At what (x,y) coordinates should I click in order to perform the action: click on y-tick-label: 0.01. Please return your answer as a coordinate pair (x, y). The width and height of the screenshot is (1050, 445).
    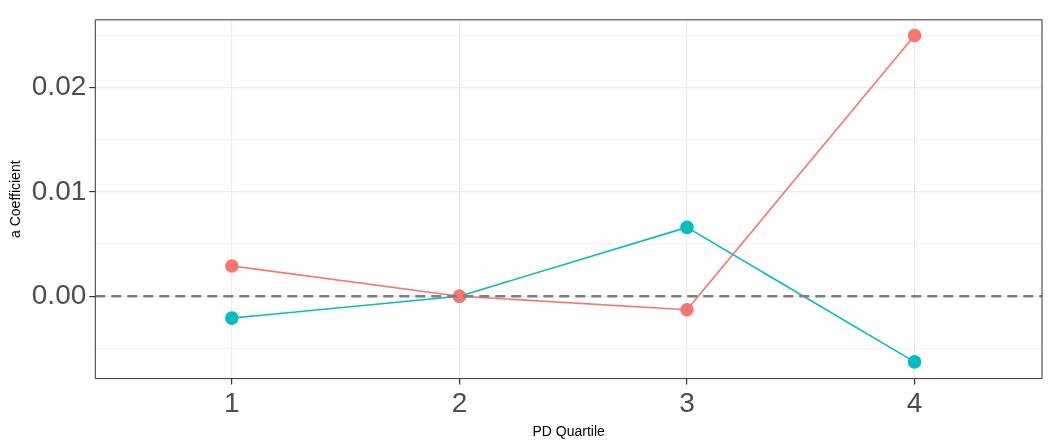
    Looking at the image, I should click on (59, 190).